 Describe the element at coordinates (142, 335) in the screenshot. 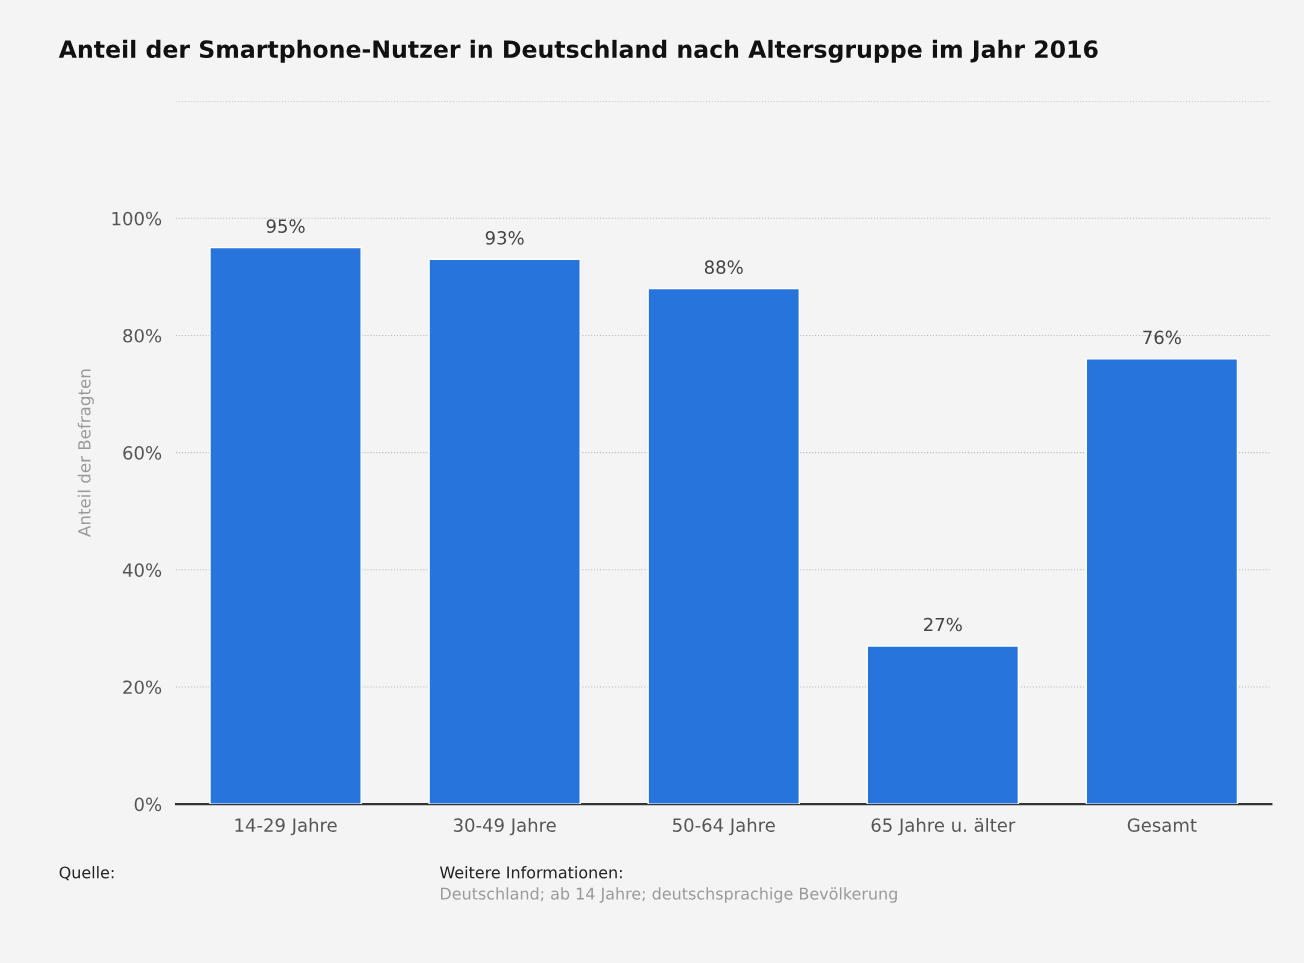

I see `y-tick-label: 80%` at that location.